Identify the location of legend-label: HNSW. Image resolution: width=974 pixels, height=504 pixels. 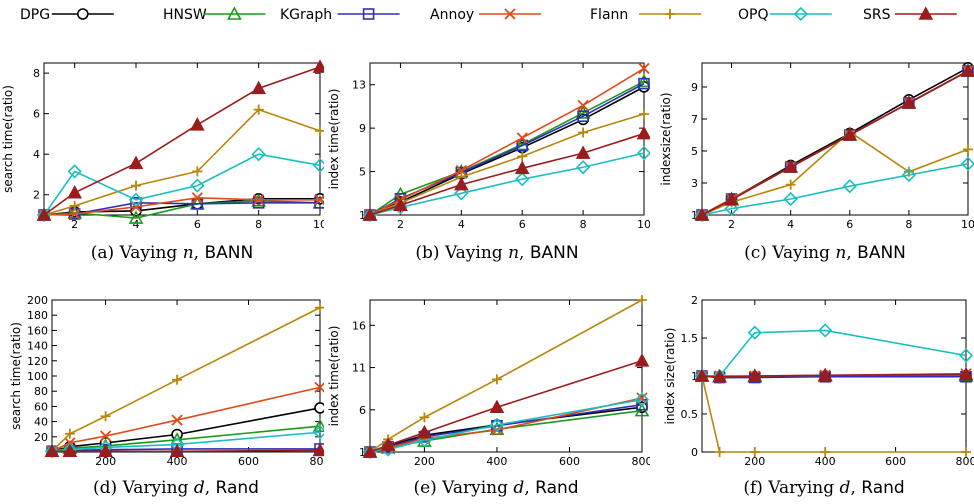
(185, 15).